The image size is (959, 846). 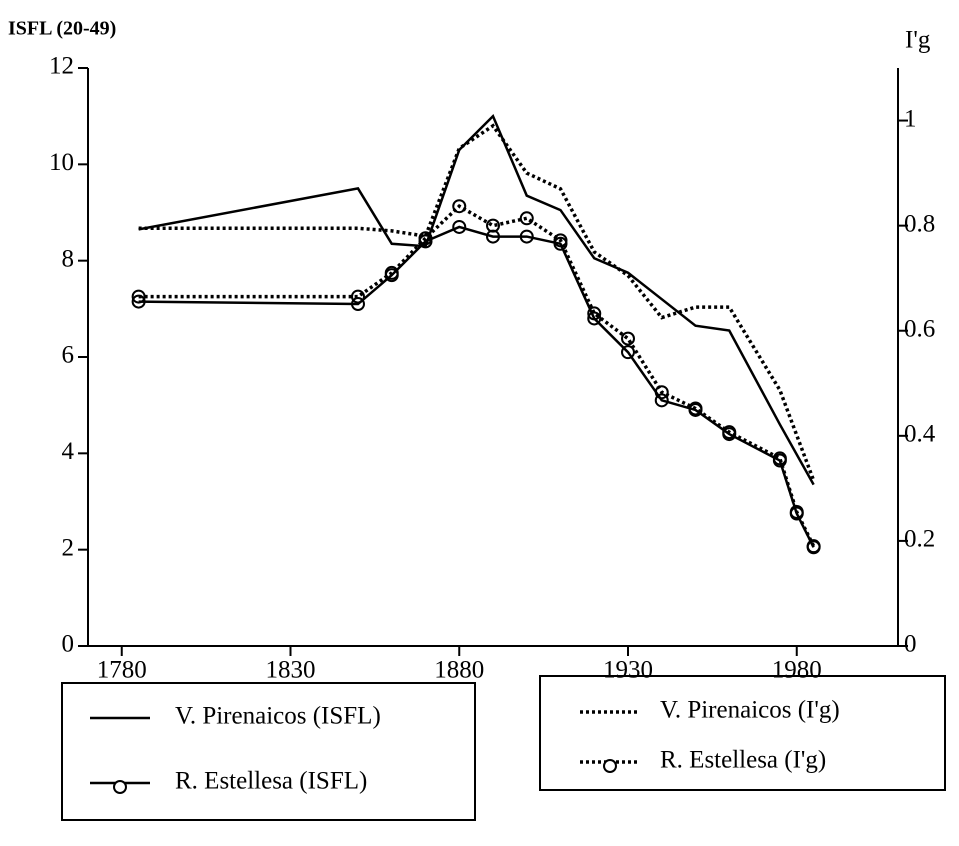 I want to click on legend-label: V. Pirenaicos (ISFL), so click(x=278, y=716).